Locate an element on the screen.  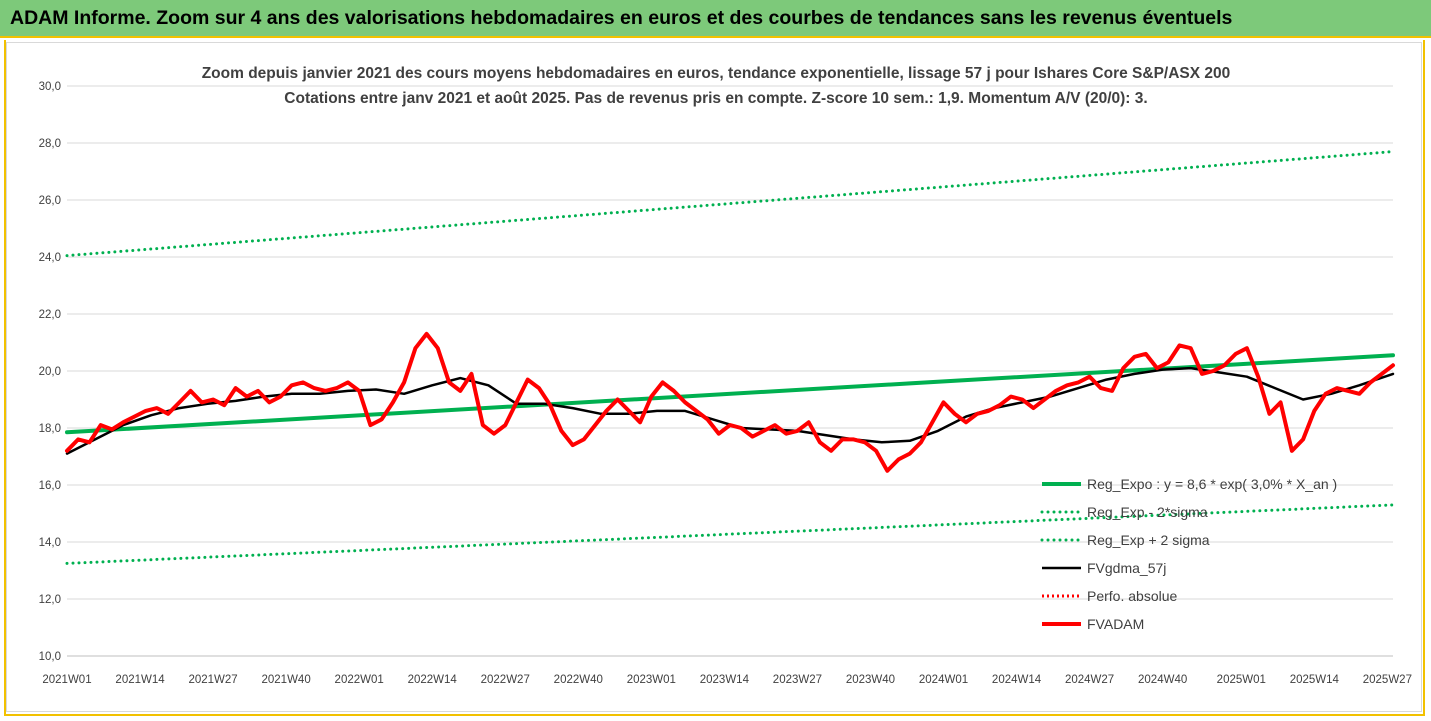
x-tick-label: 2023W40 is located at coordinates (870, 680).